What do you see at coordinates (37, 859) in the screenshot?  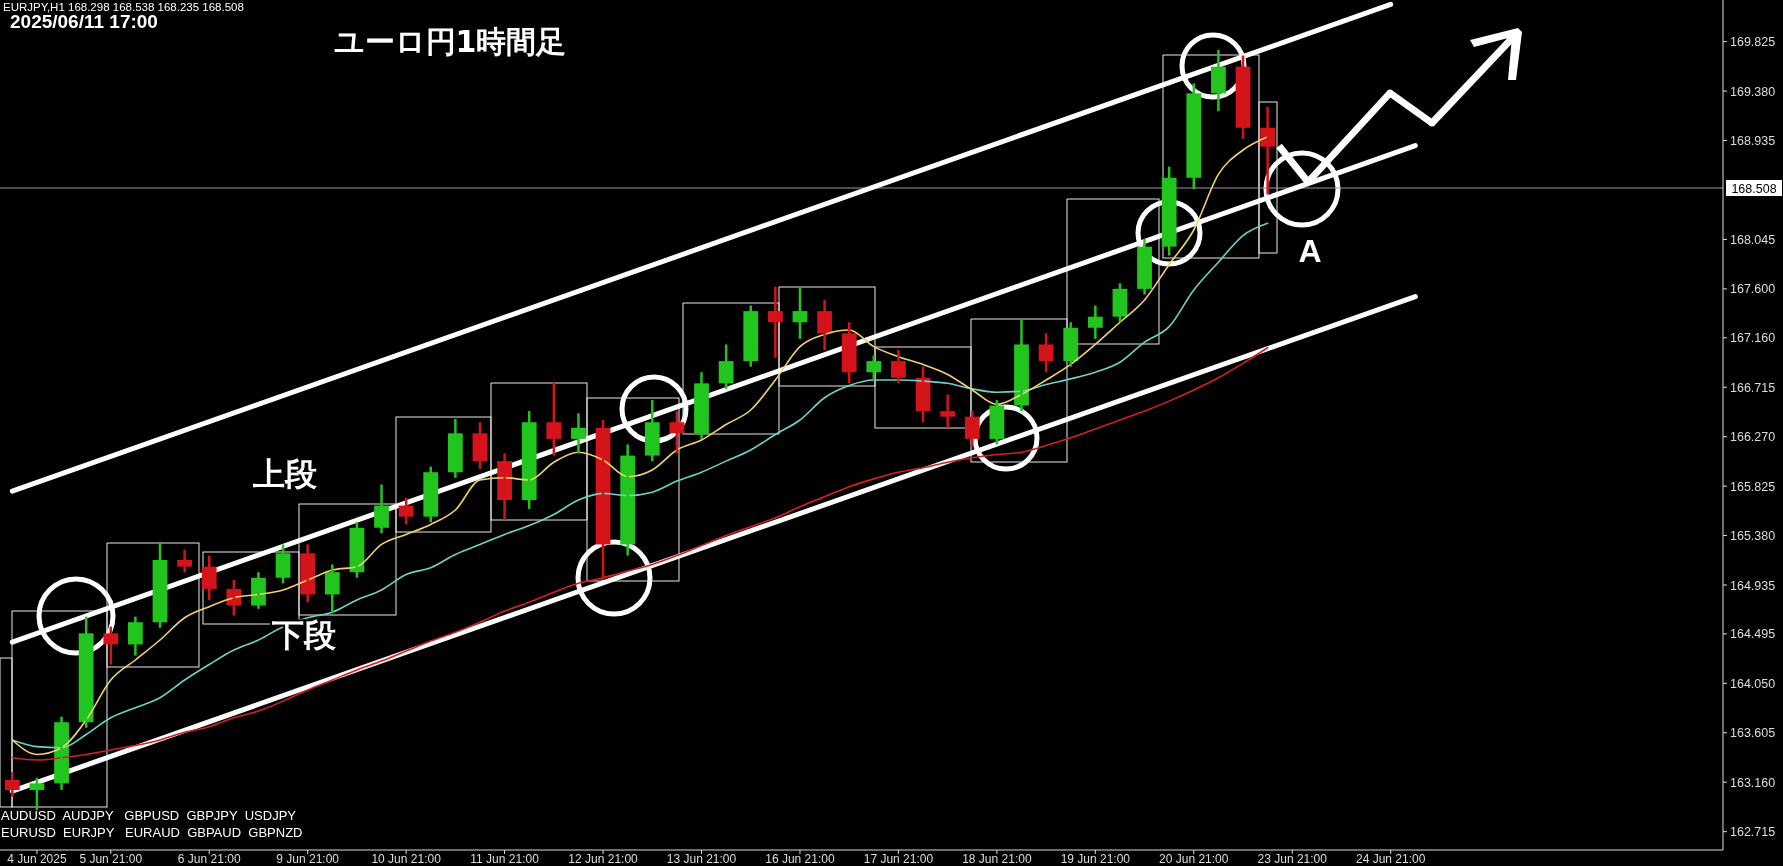 I see `x-tick-label: 4 Jun 2025` at bounding box center [37, 859].